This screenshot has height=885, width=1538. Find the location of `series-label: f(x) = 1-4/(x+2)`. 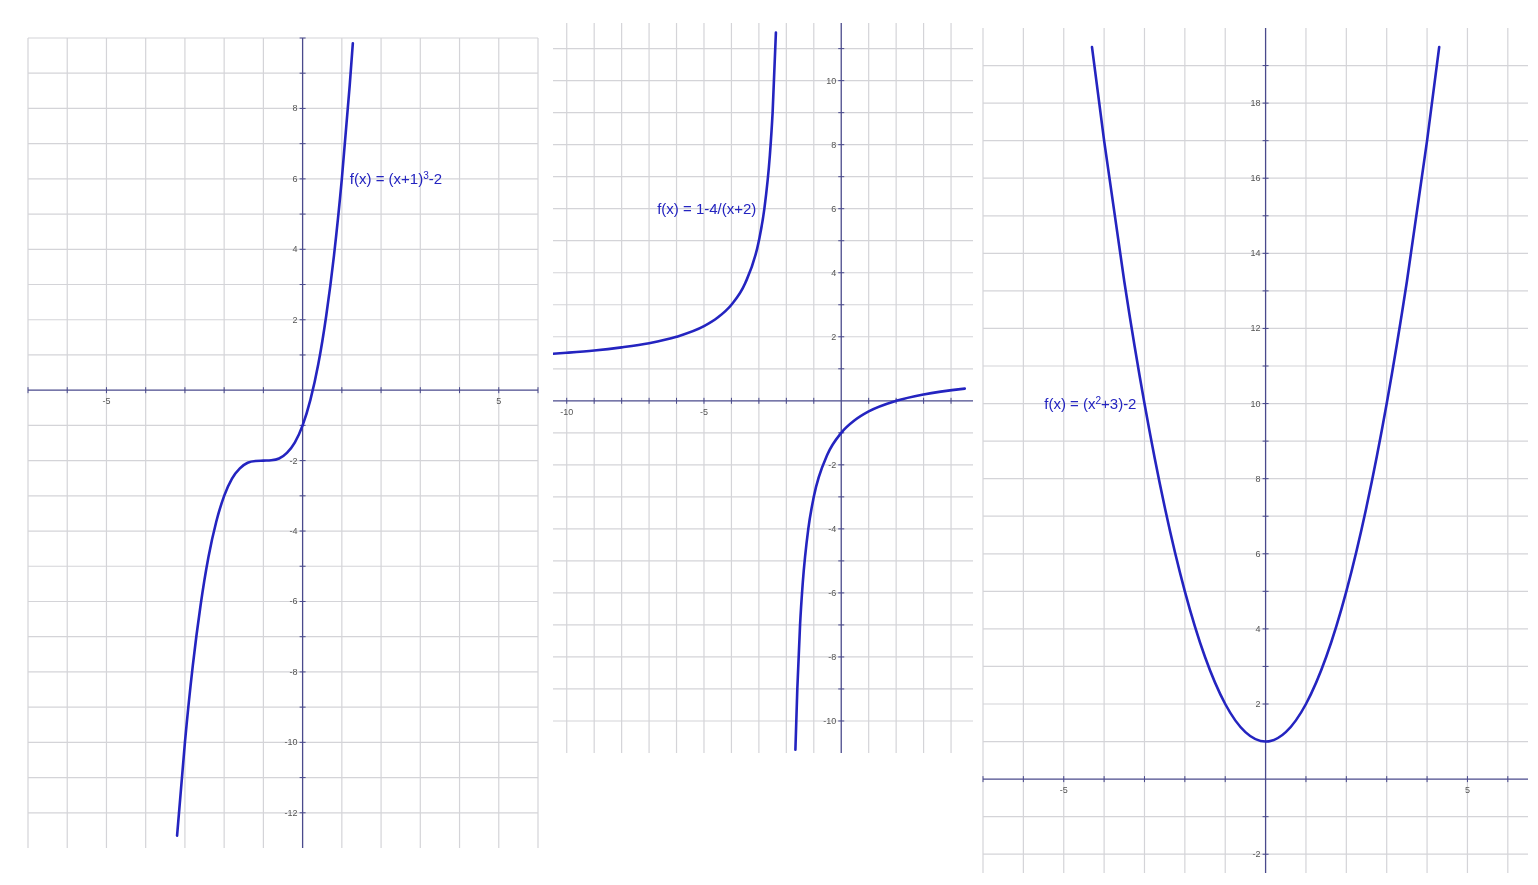

series-label: f(x) = 1-4/(x+2) is located at coordinates (707, 208).